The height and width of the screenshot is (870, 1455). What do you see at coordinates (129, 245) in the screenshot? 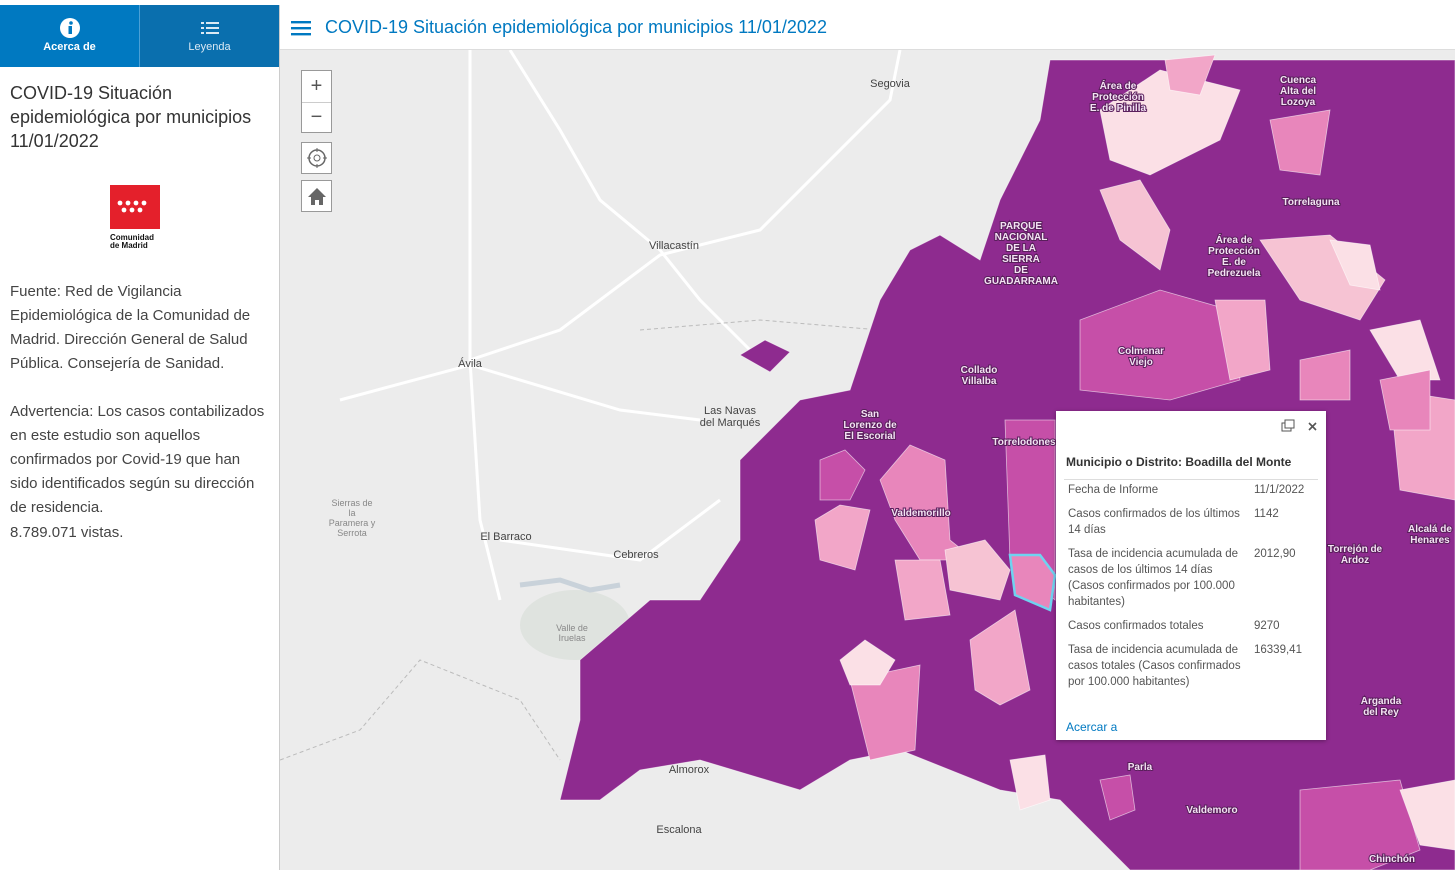
I see `logo-text: de Madrid` at bounding box center [129, 245].